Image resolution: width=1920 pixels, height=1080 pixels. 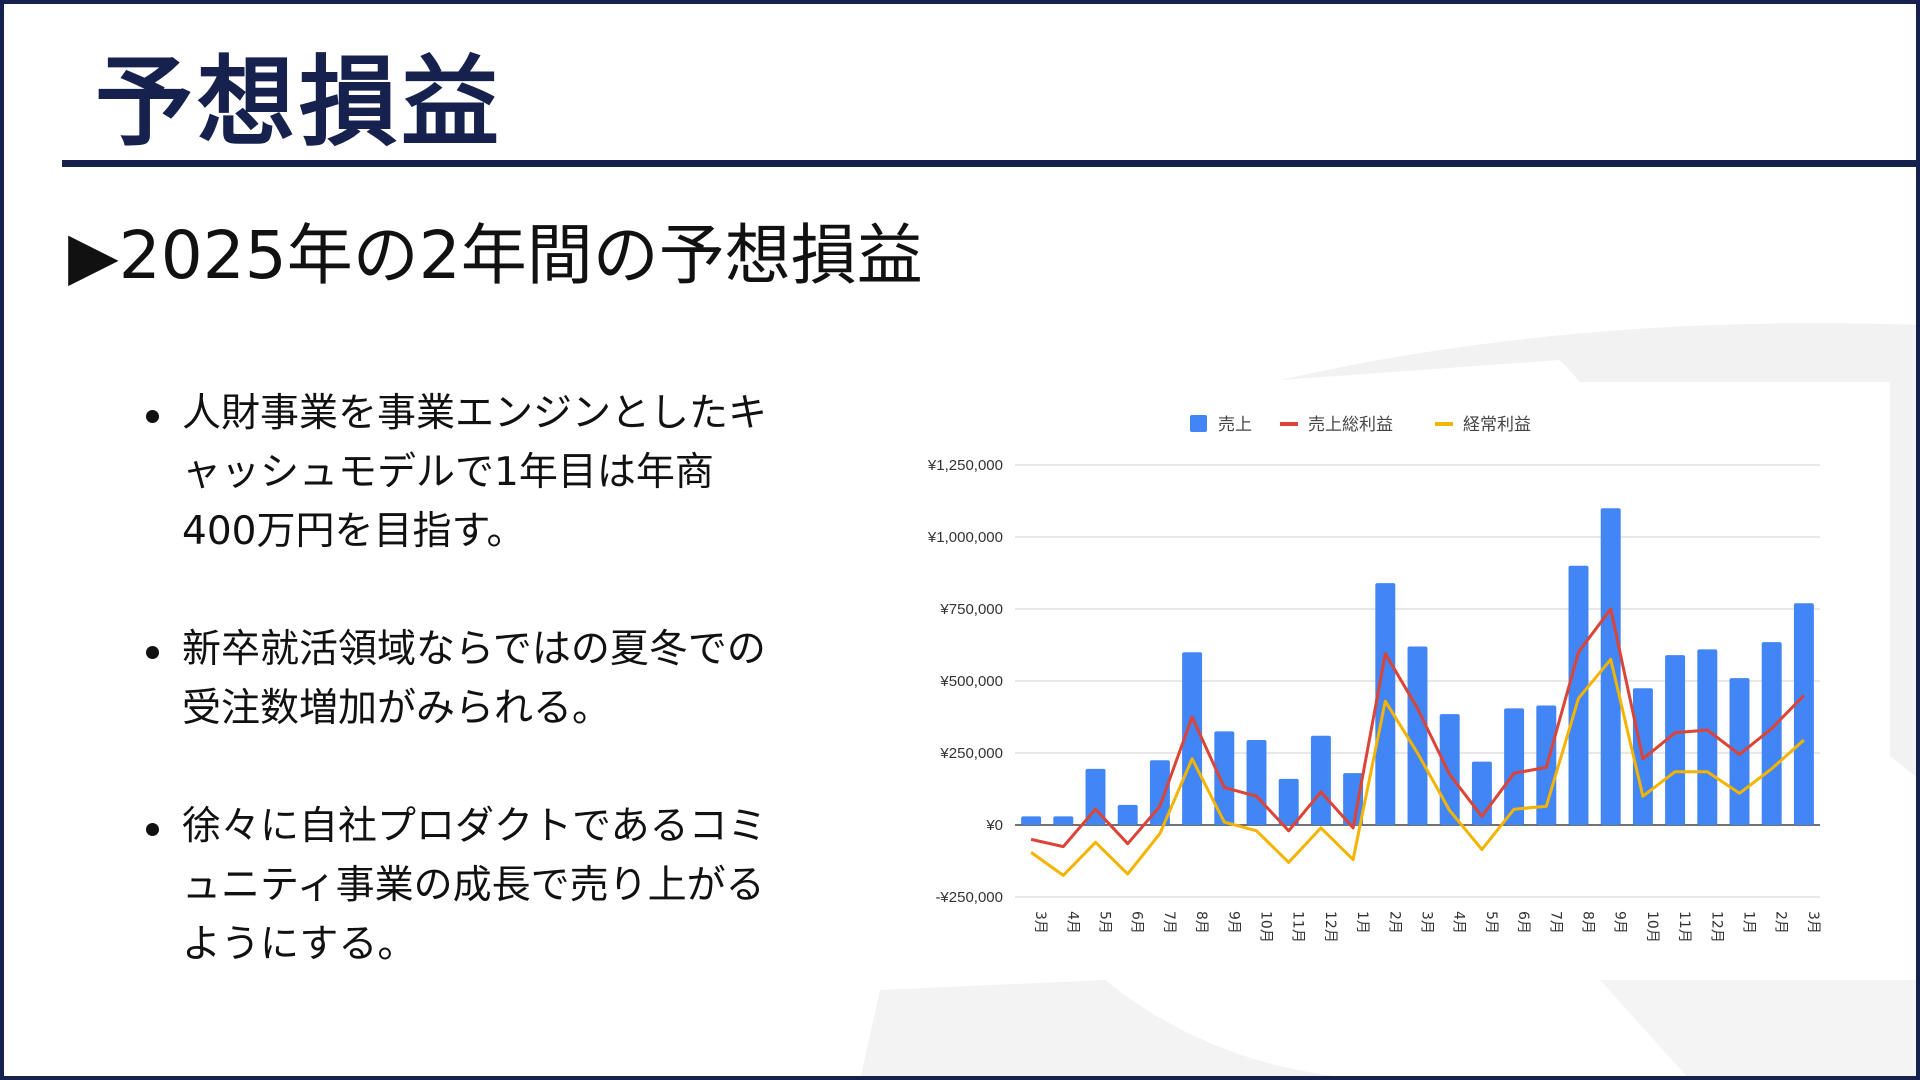 I want to click on y-tick-label: ¥750,000, so click(x=971, y=609).